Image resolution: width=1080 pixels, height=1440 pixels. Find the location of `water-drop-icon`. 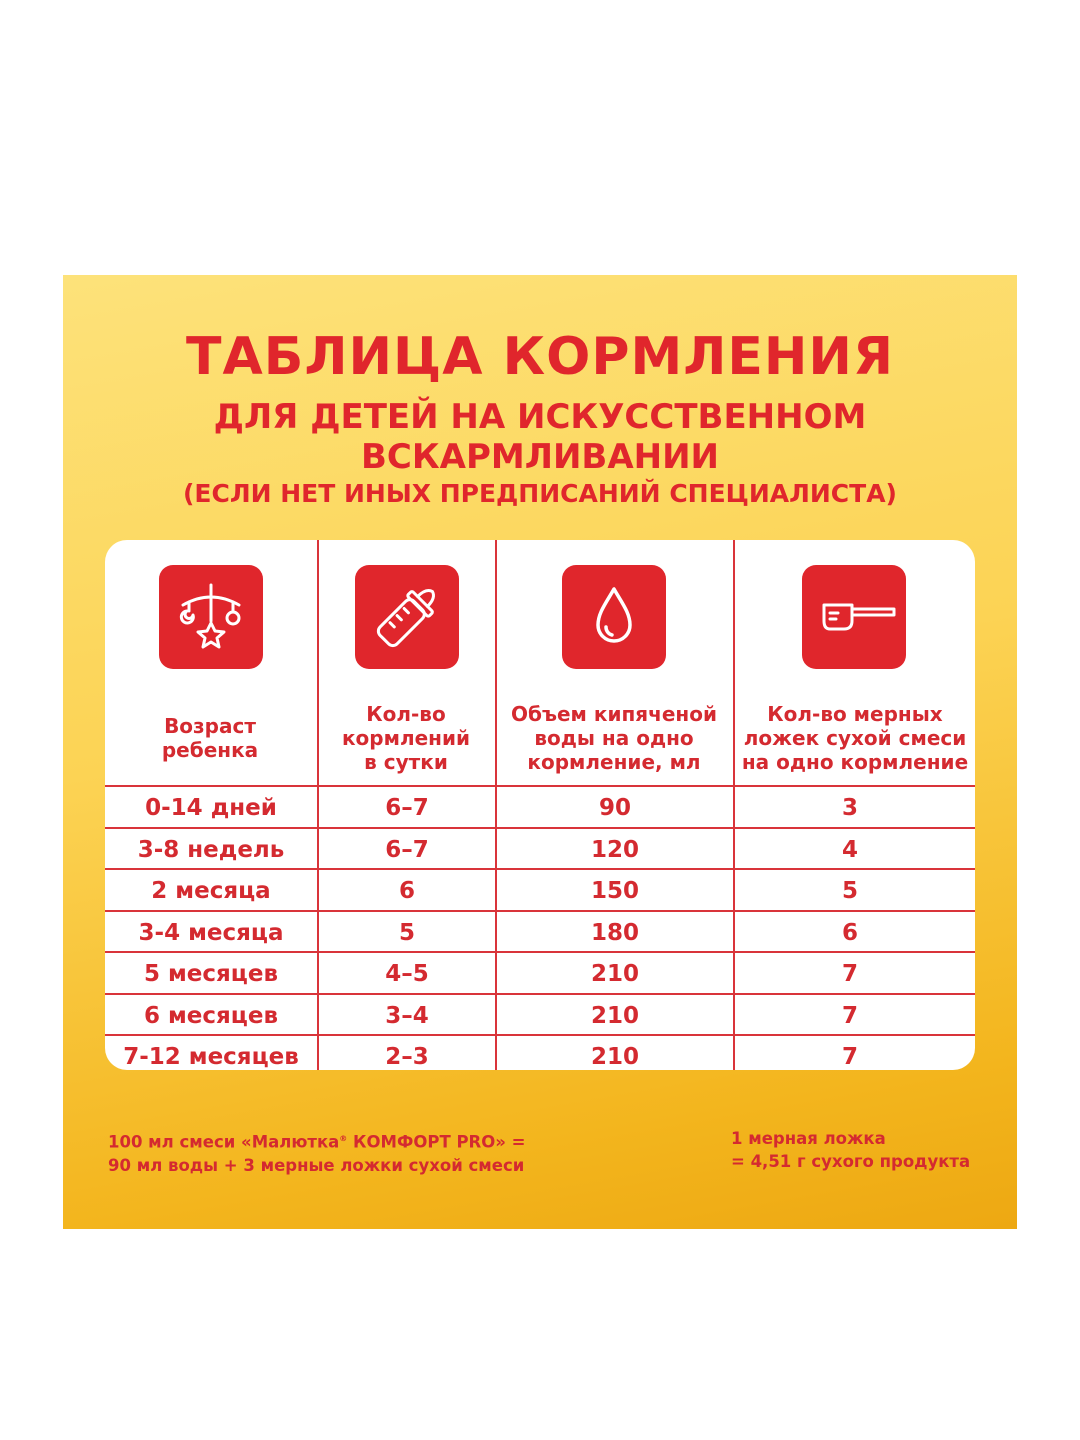

water-drop-icon is located at coordinates (614, 617).